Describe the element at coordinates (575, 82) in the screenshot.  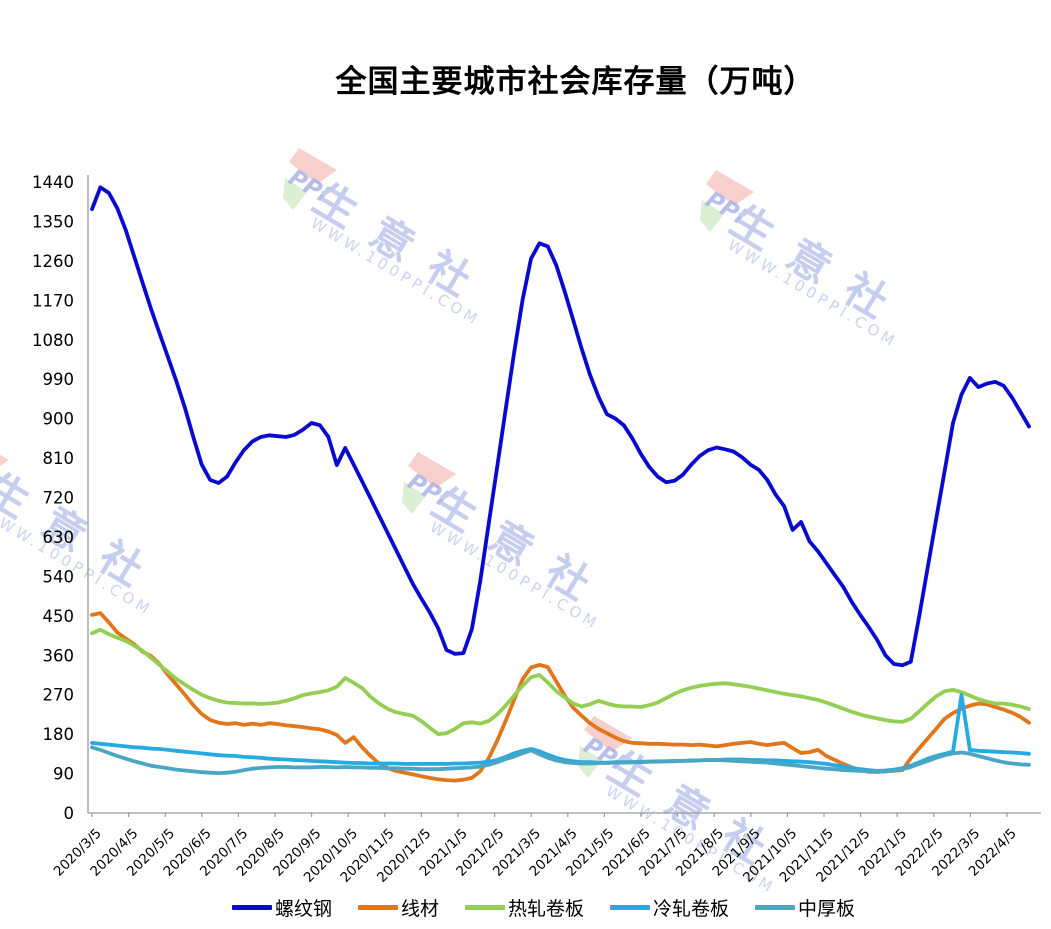
I see `chart-title: 全国主要城市社会库存量（万吨）` at that location.